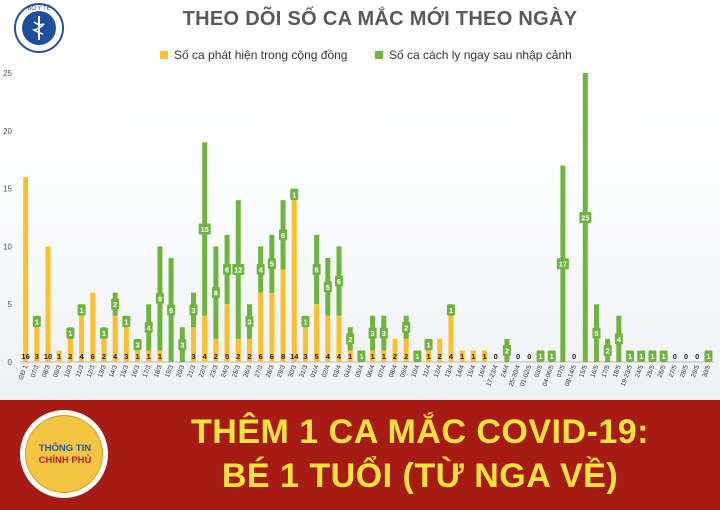 Image resolution: width=720 pixels, height=510 pixels. Describe the element at coordinates (294, 356) in the screenshot. I see `data-label-community: 14` at that location.